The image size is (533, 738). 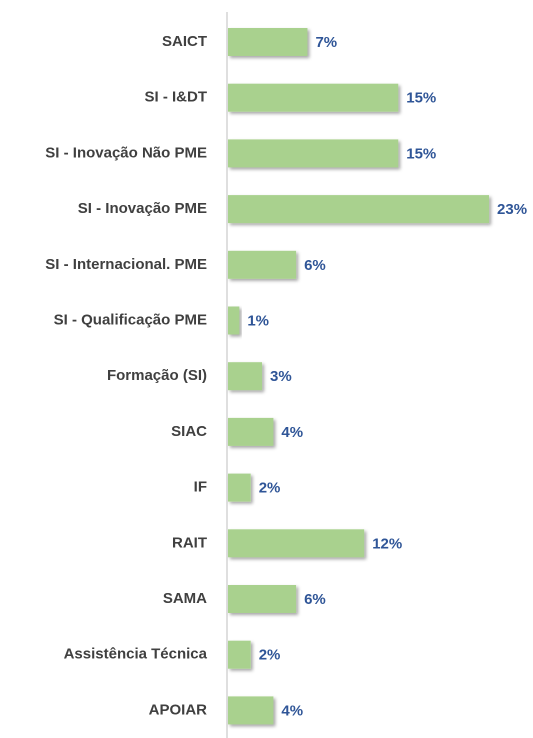 I want to click on value-label: 3%, so click(x=281, y=376).